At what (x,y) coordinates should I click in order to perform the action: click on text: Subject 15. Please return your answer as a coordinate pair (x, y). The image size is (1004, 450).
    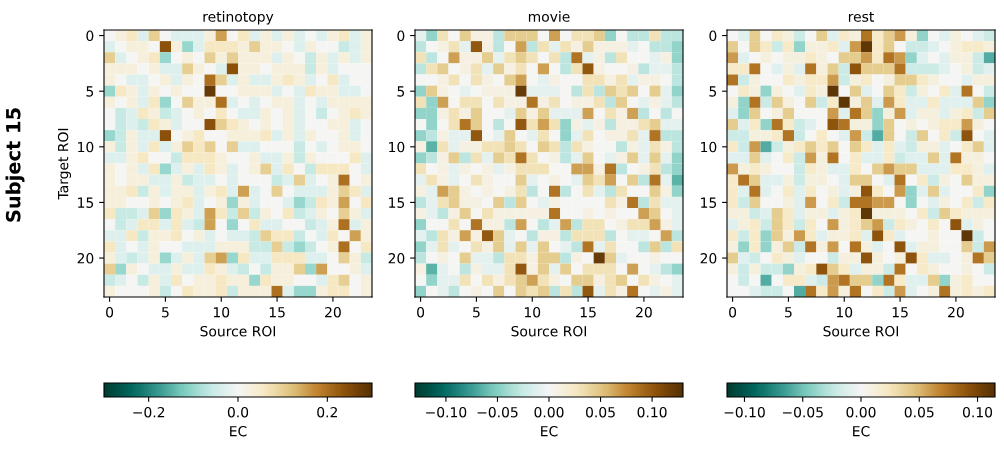
    Looking at the image, I should click on (15, 165).